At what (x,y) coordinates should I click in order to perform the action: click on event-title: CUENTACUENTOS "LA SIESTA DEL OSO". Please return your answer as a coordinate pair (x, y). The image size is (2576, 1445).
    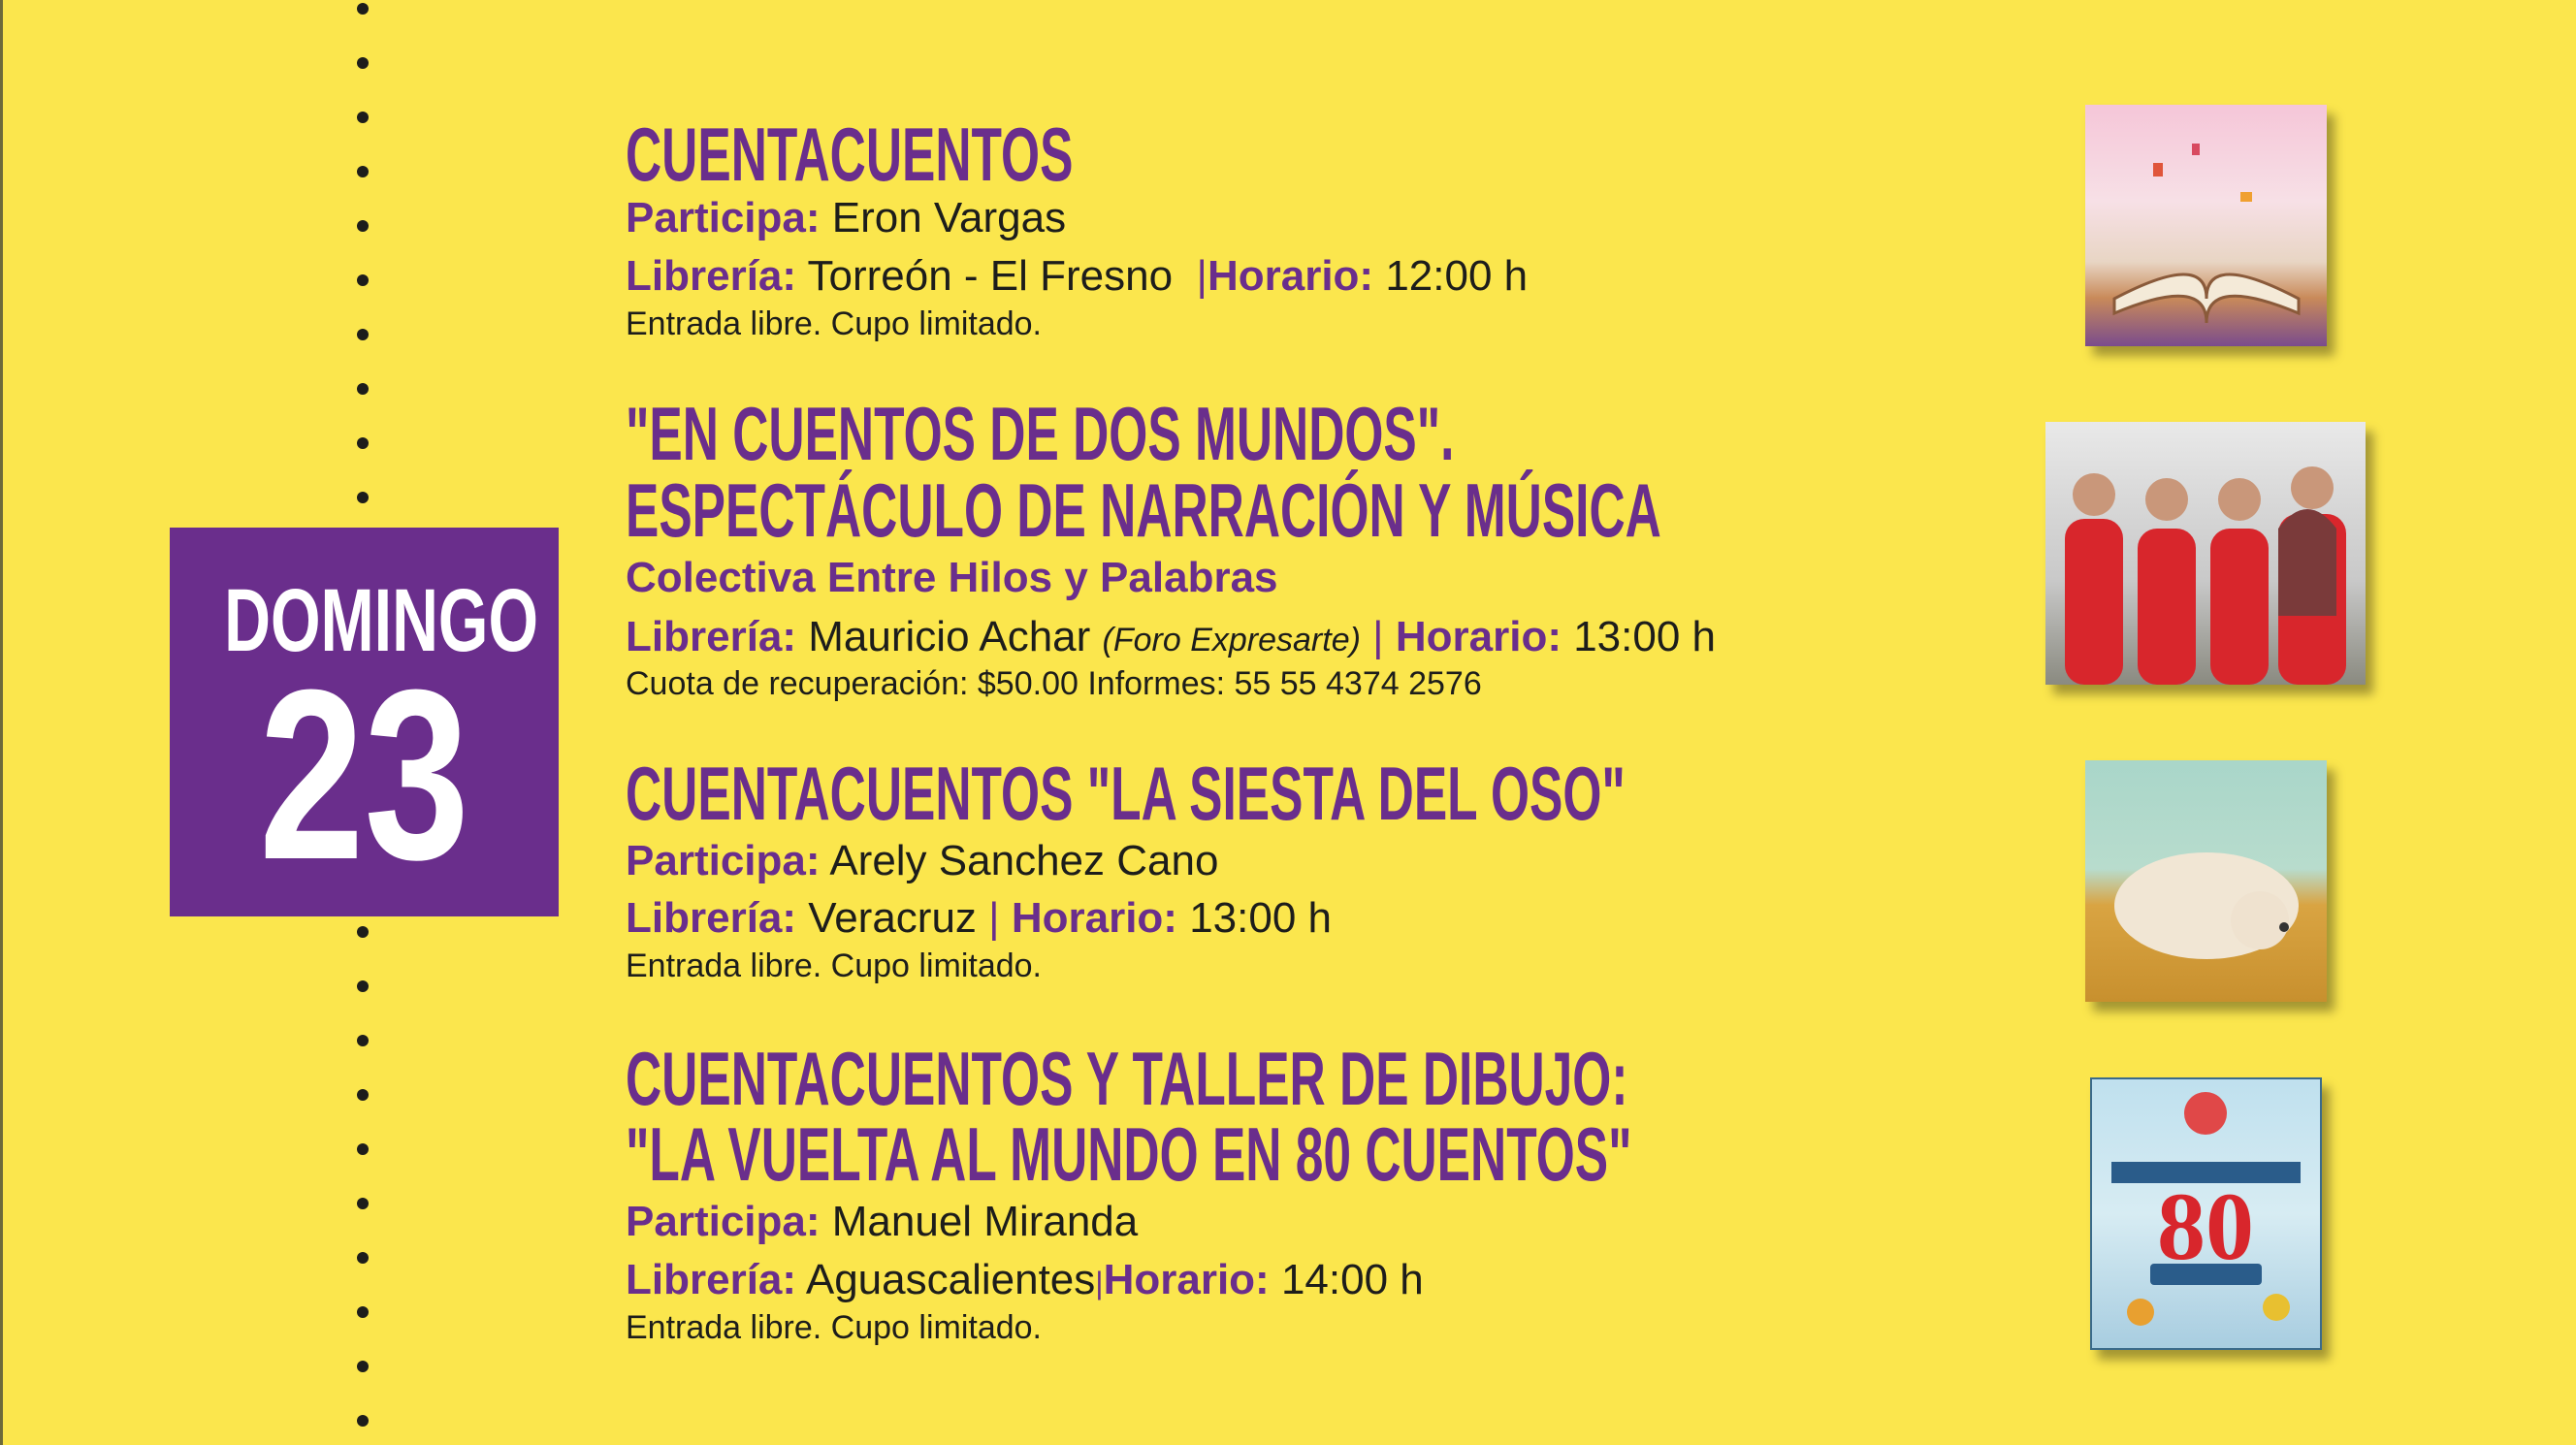
    Looking at the image, I should click on (1126, 793).